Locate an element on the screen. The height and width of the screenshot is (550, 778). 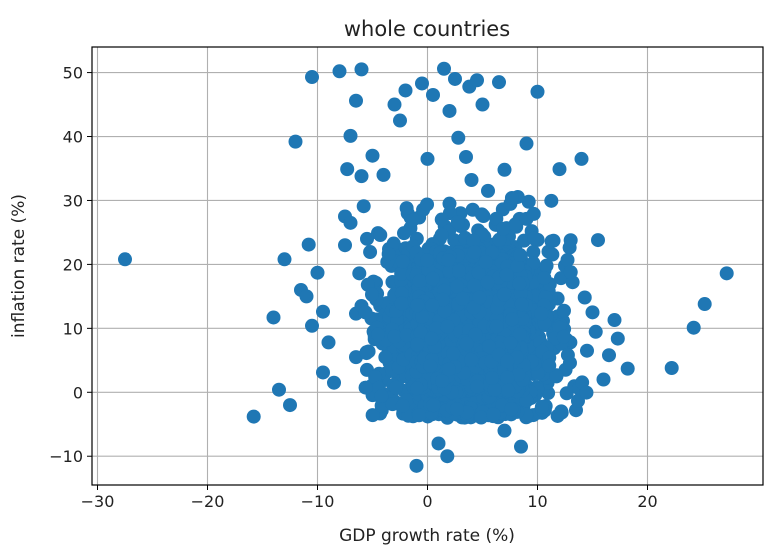
y-axis: −10 0 10 20 30 40 50 is located at coordinates (70, 265).